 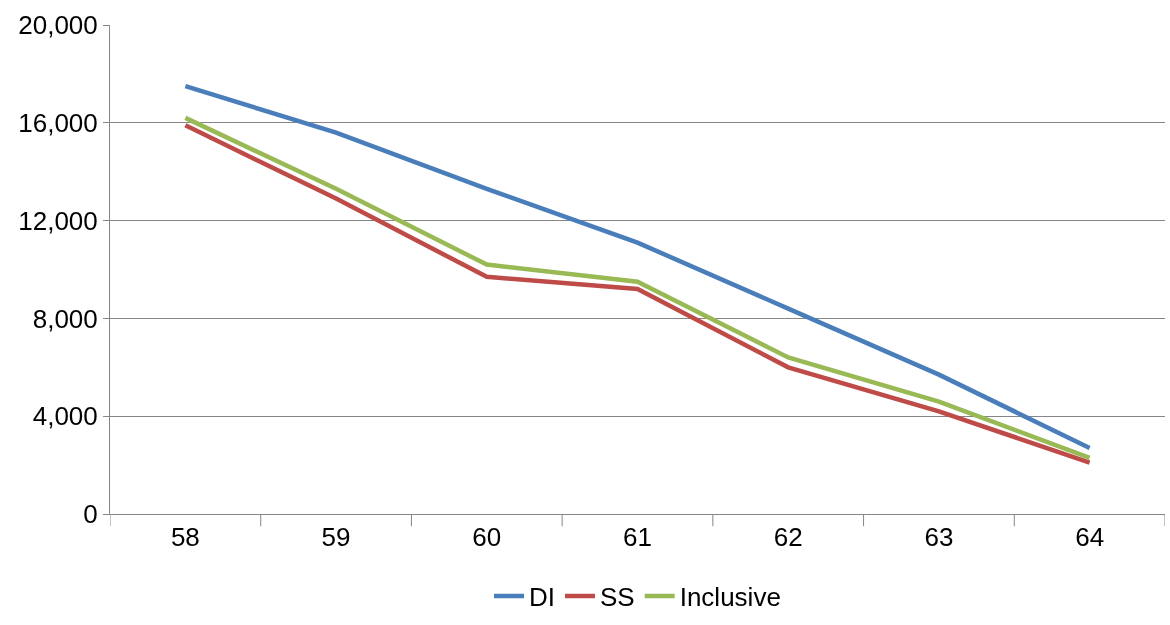 I want to click on x-tick-label: 62, so click(x=788, y=537).